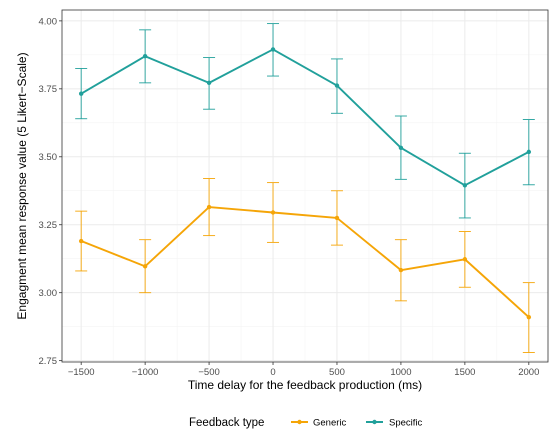  Describe the element at coordinates (464, 372) in the screenshot. I see `x-tick-label: 1500` at that location.